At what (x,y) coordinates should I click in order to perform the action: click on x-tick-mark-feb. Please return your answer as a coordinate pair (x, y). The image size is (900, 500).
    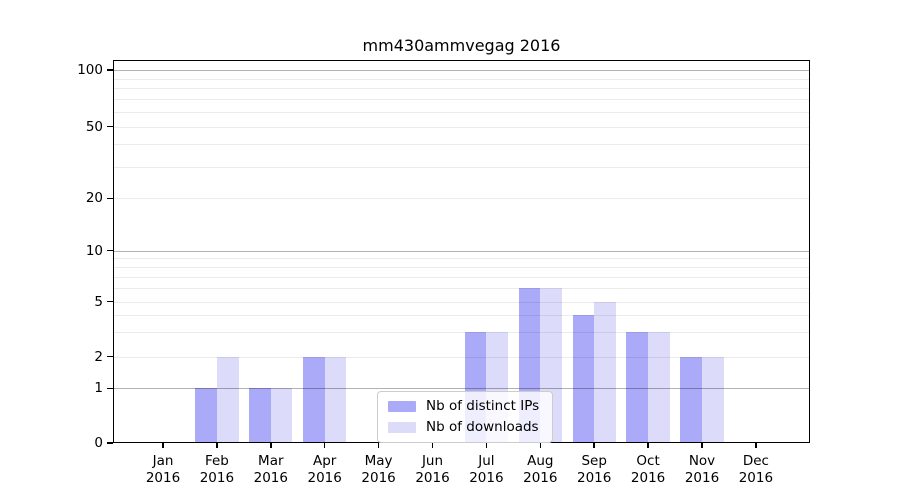
    Looking at the image, I should click on (217, 445).